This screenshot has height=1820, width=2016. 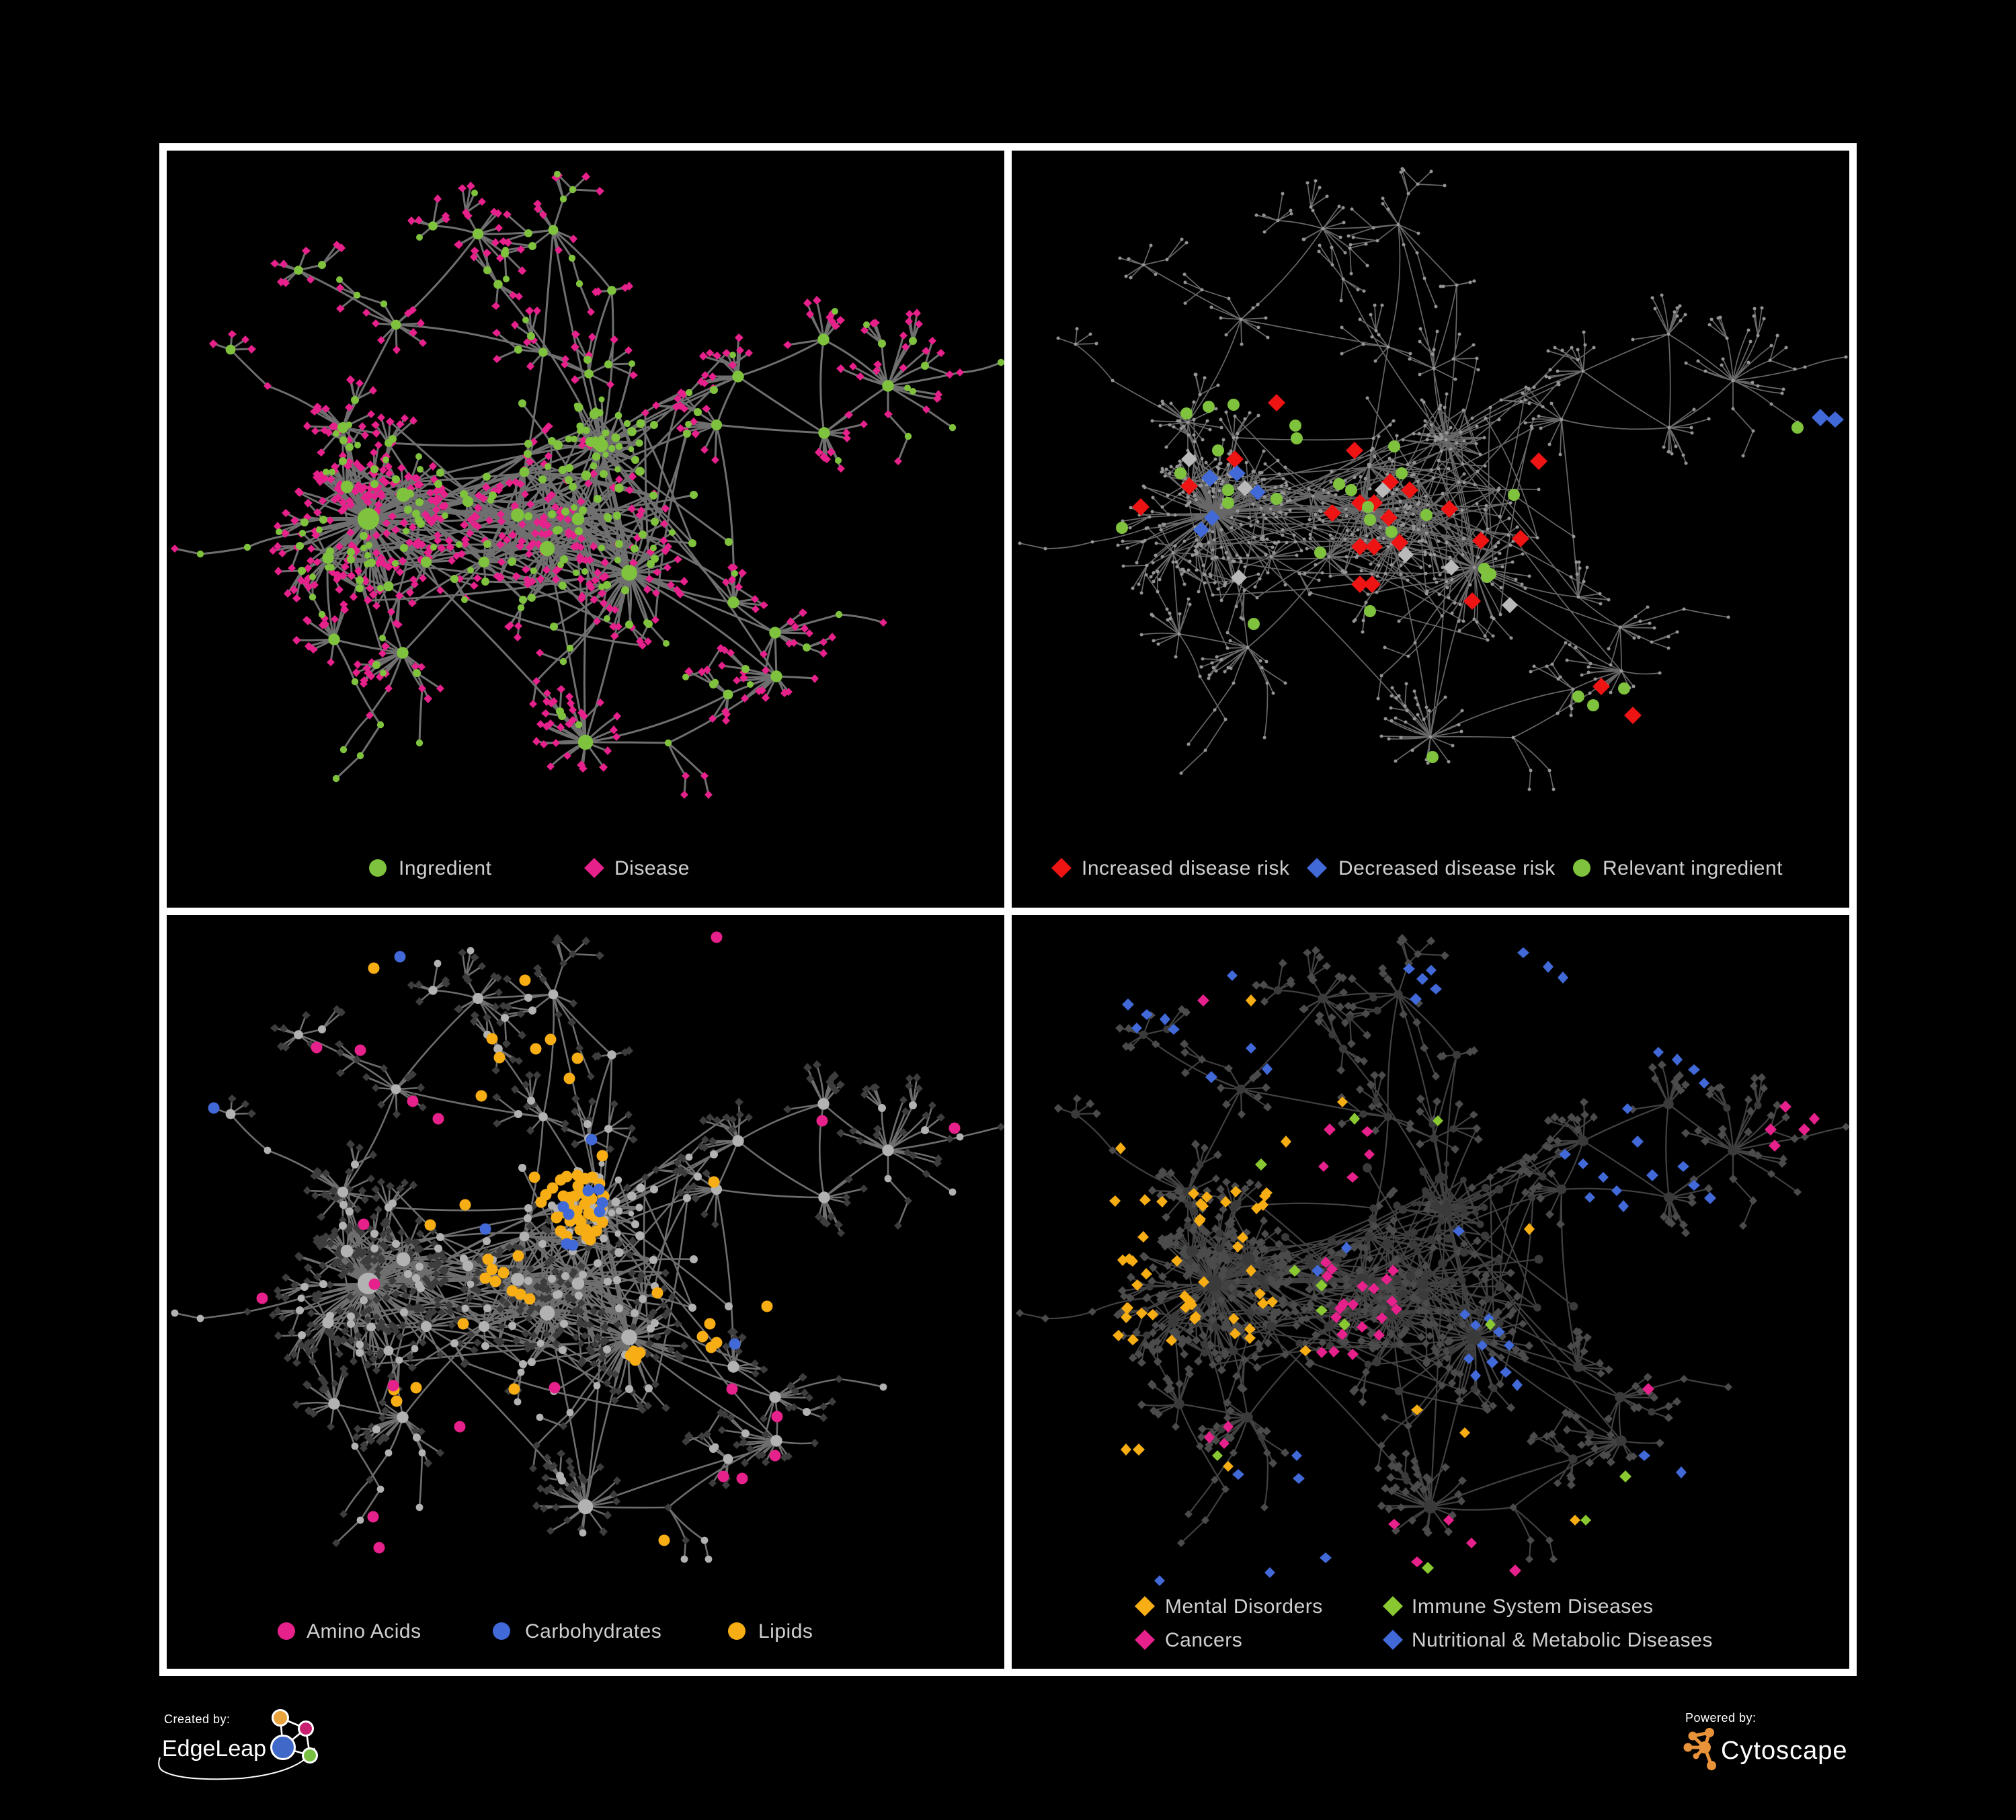 I want to click on svg-text: Relevant ingredient, so click(x=1693, y=868).